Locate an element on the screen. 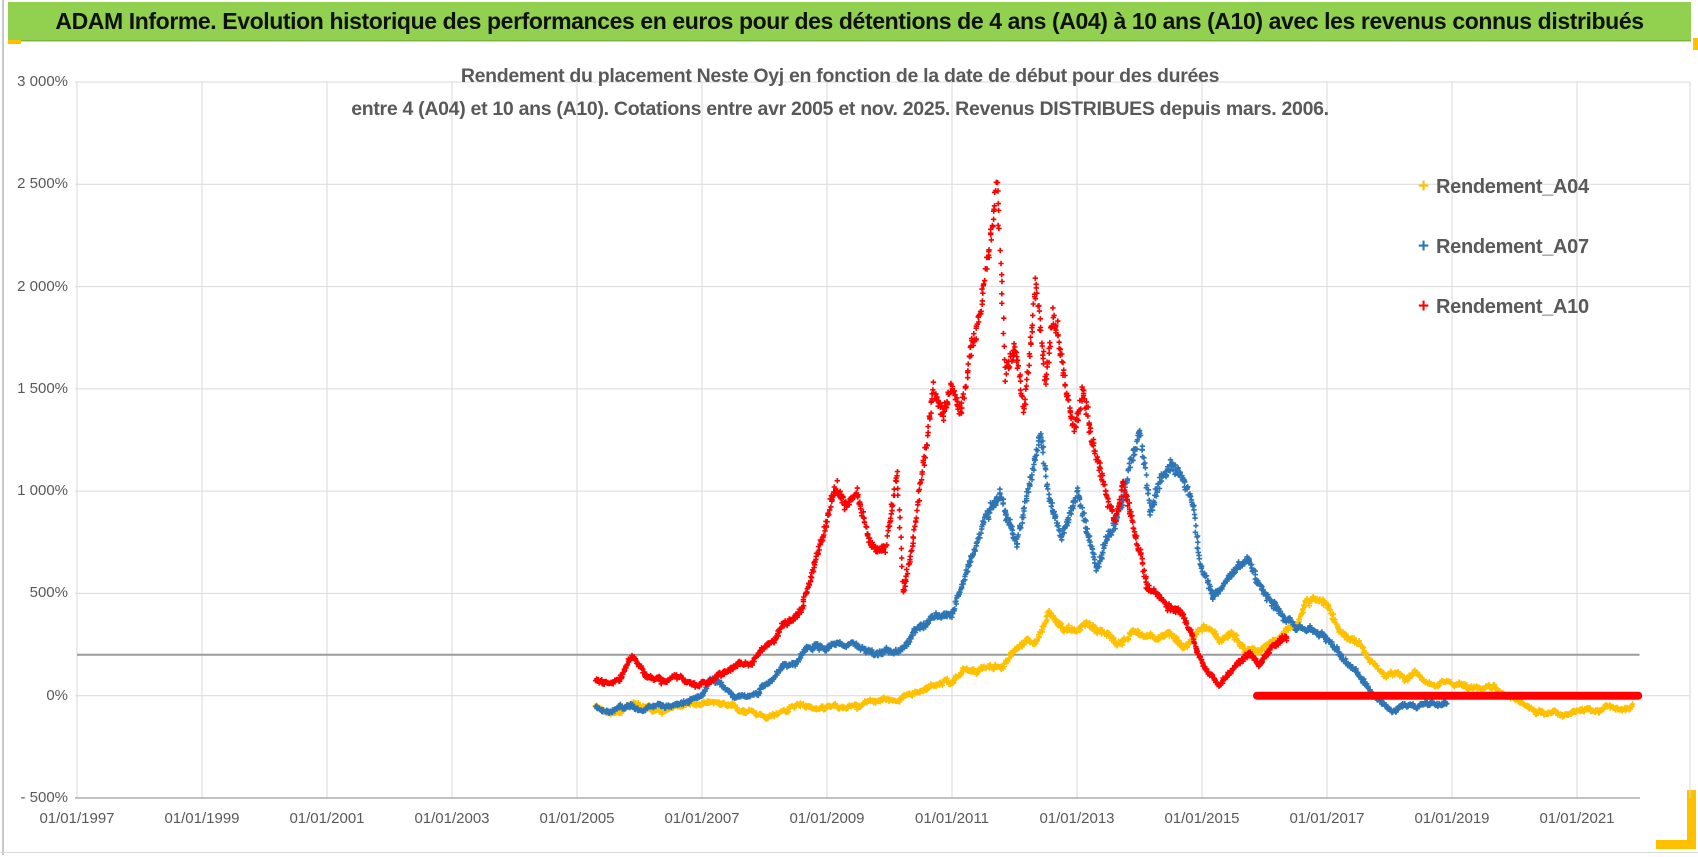 Image resolution: width=1698 pixels, height=857 pixels. y-tick-label: 3 000% is located at coordinates (42, 81).